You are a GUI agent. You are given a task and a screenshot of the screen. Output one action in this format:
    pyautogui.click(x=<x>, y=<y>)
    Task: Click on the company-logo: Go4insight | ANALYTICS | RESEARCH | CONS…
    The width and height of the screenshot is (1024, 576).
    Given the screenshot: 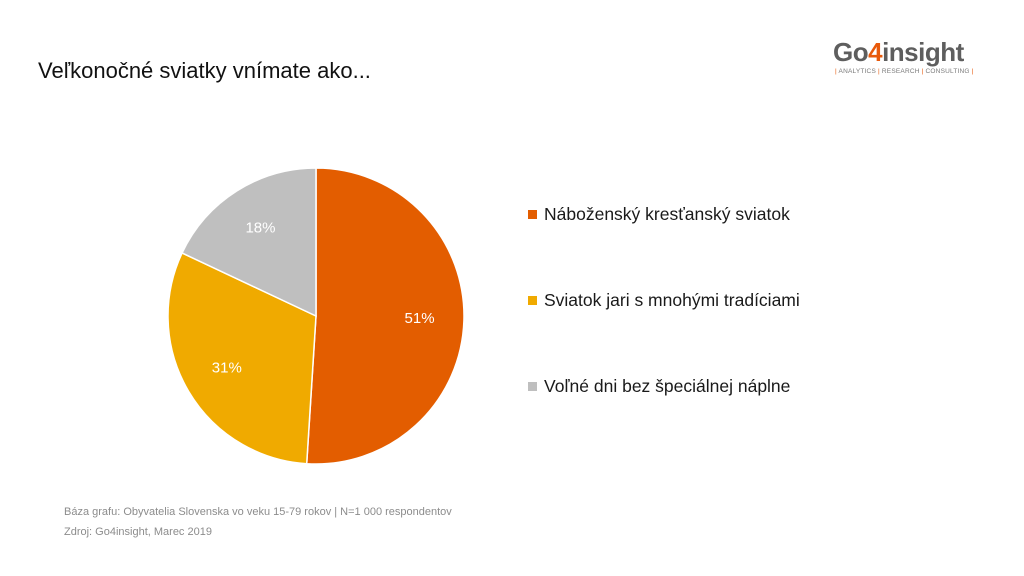 What is the action you would take?
    pyautogui.click(x=913, y=60)
    